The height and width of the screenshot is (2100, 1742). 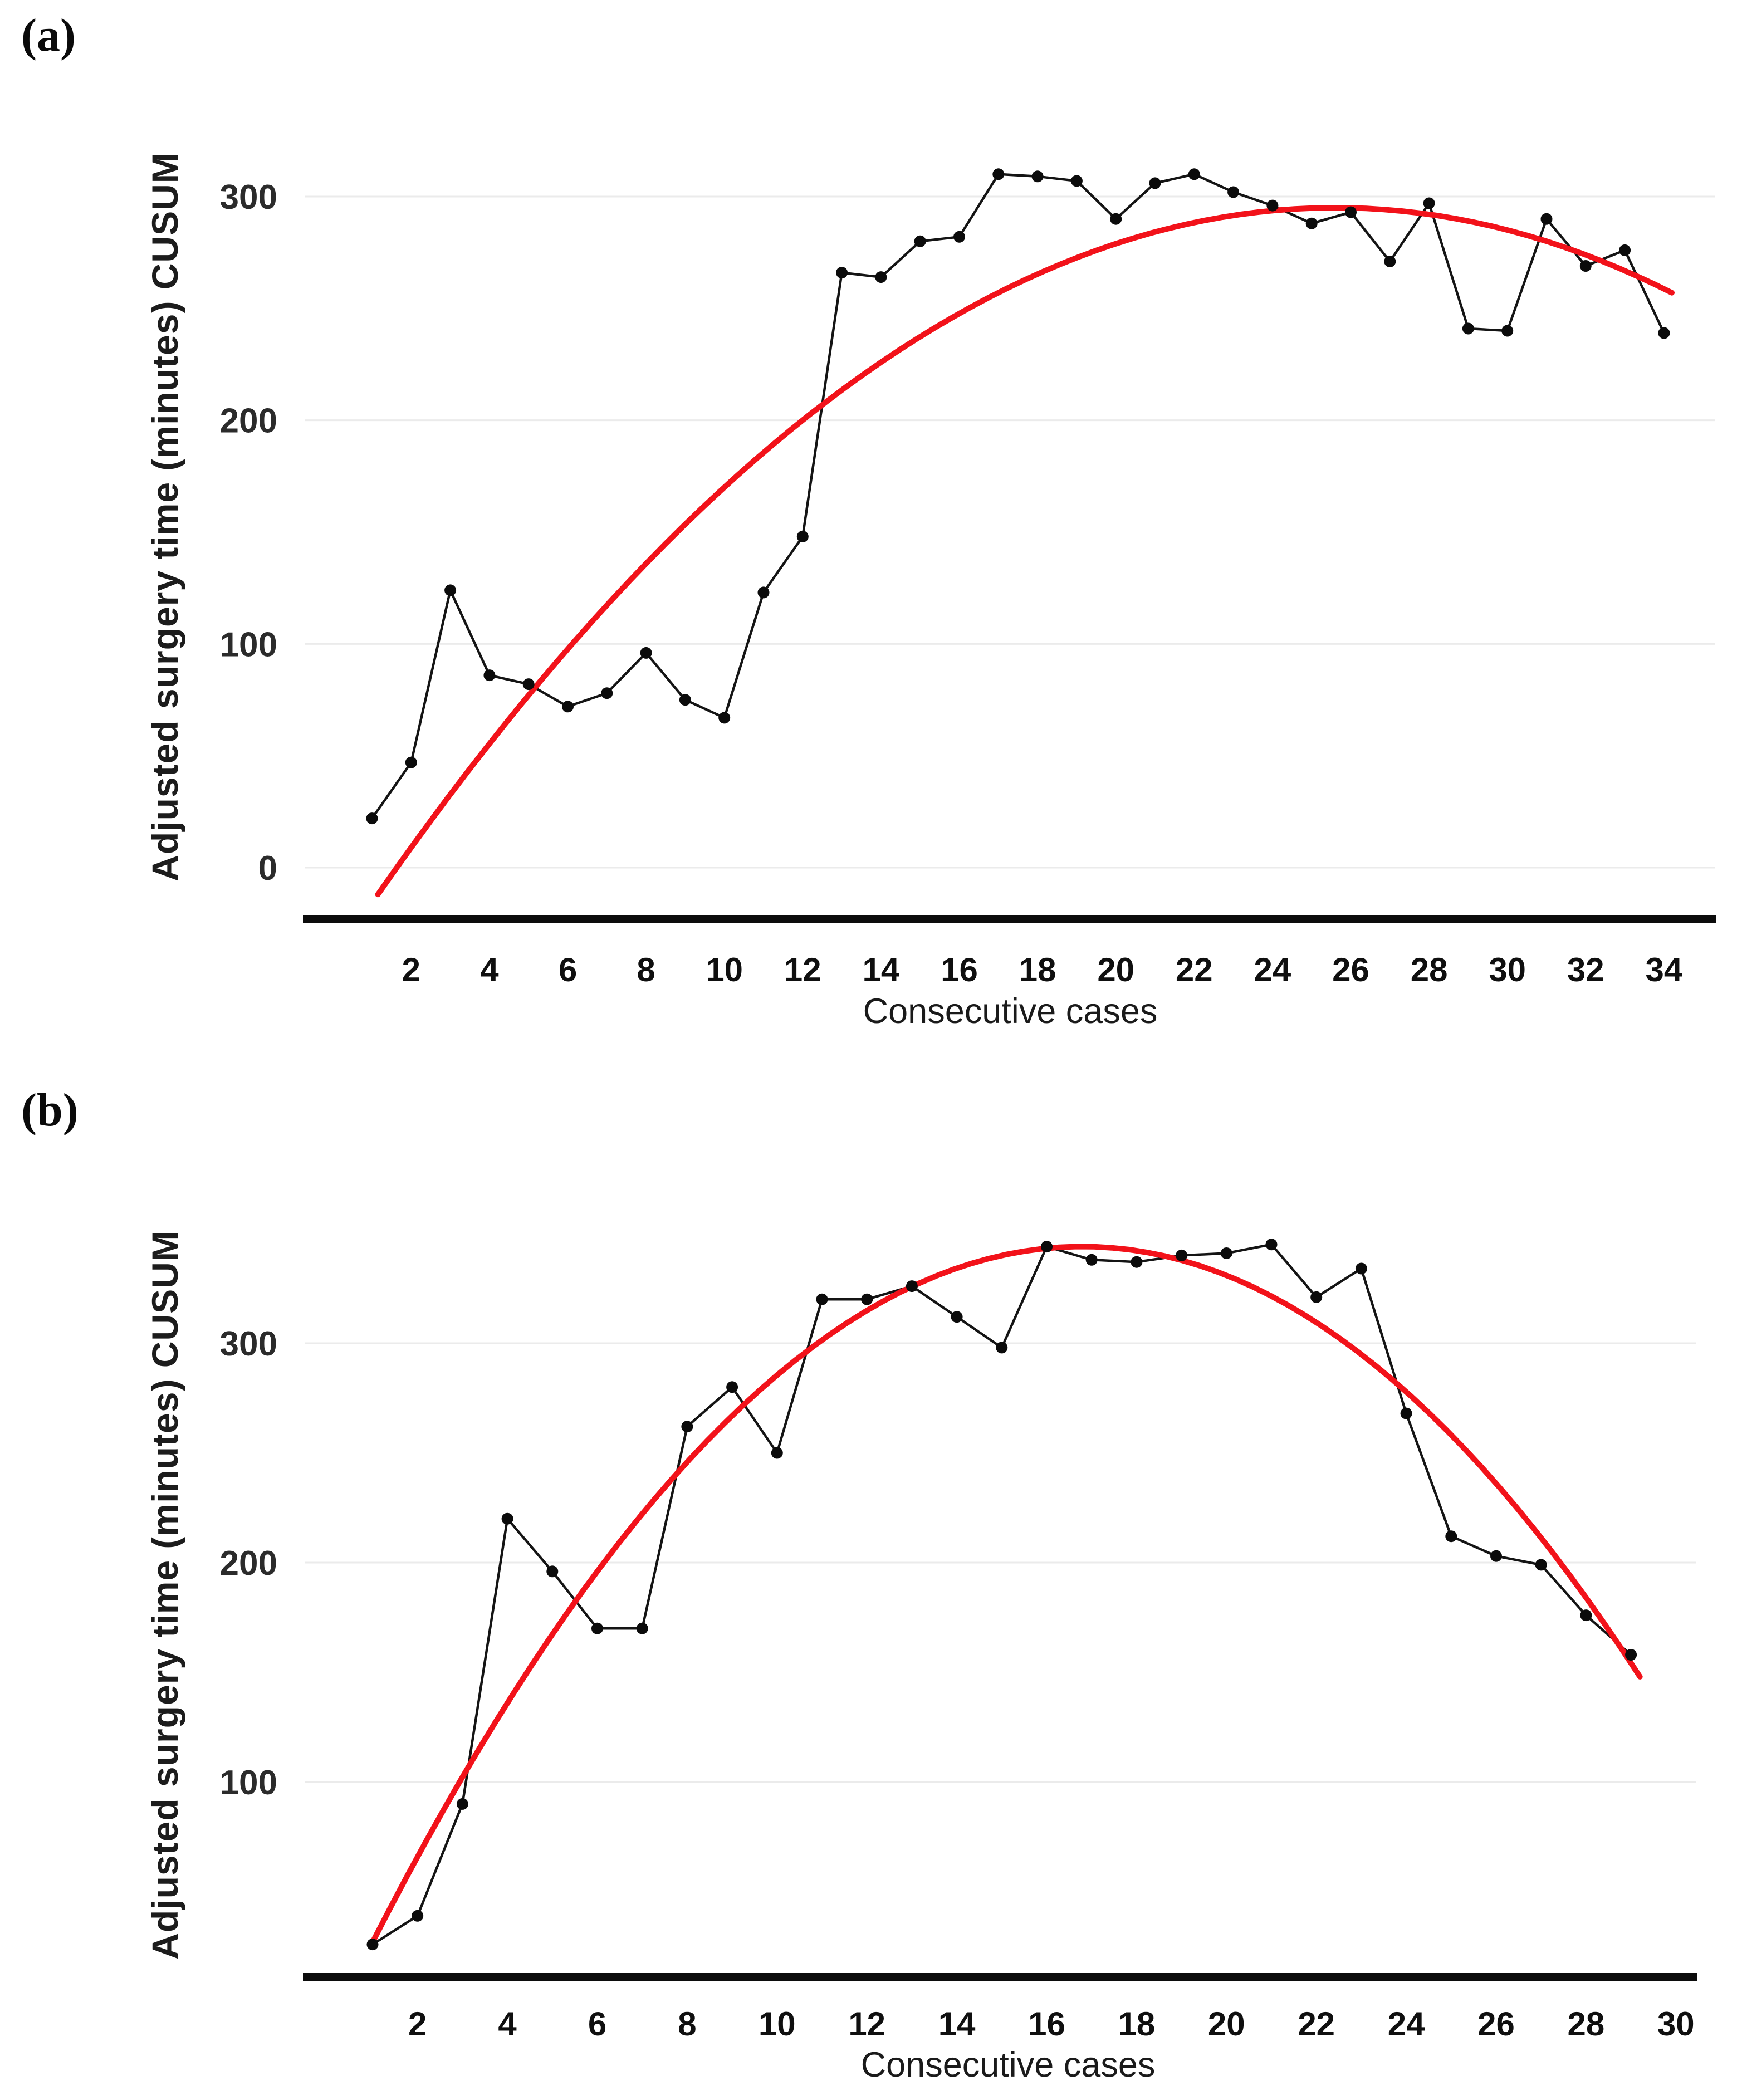 I want to click on x-tick-label-a: 20, so click(x=1115, y=970).